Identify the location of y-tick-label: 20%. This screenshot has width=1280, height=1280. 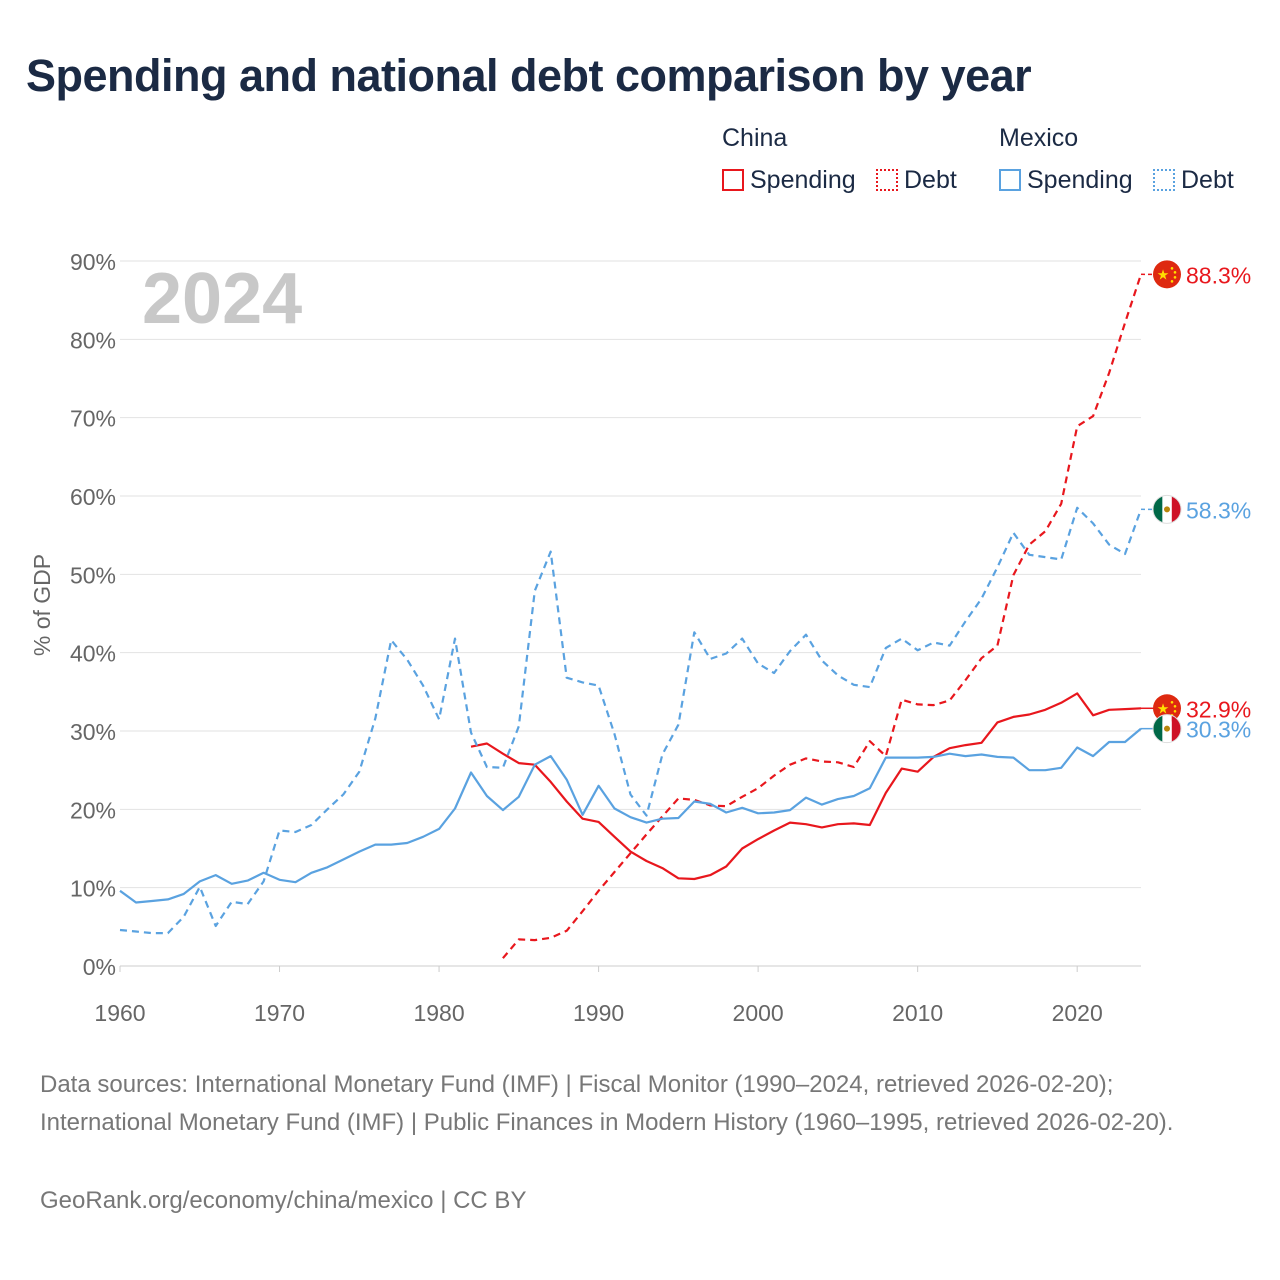
(93, 810).